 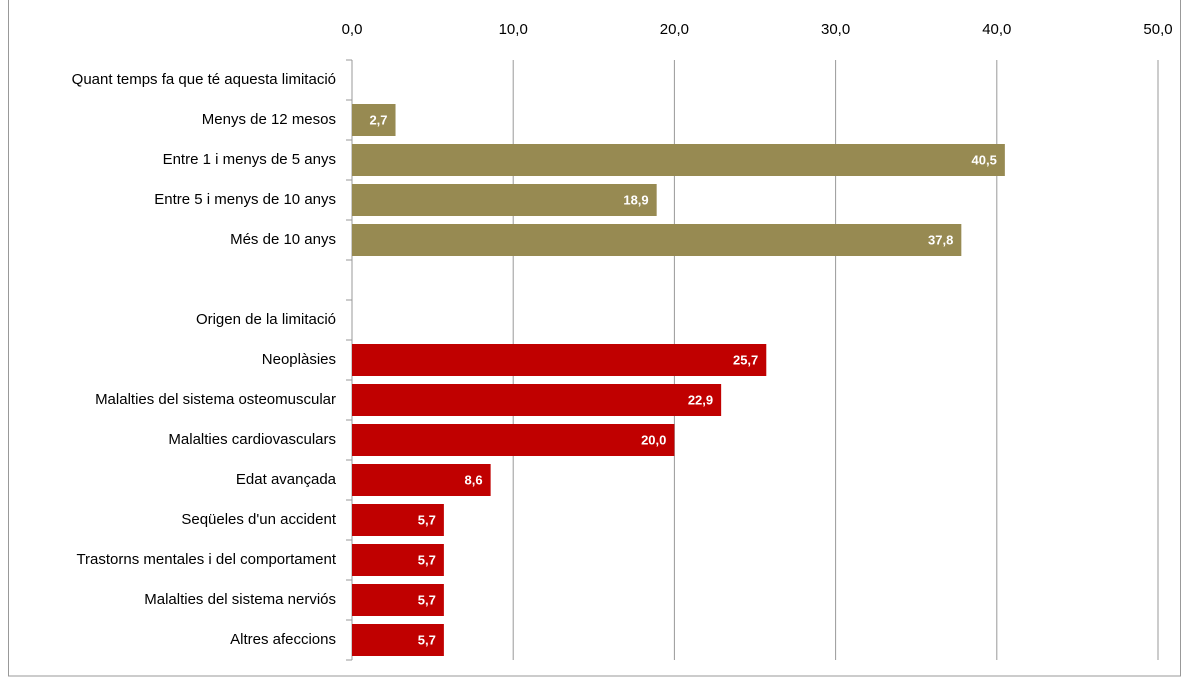 What do you see at coordinates (513, 29) in the screenshot?
I see `x-tick-label: 10,0` at bounding box center [513, 29].